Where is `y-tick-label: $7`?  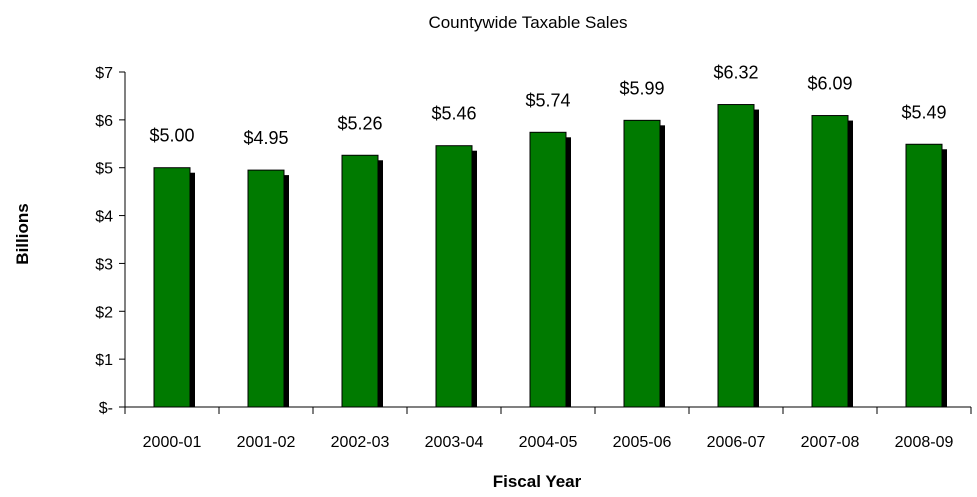 y-tick-label: $7 is located at coordinates (104, 73).